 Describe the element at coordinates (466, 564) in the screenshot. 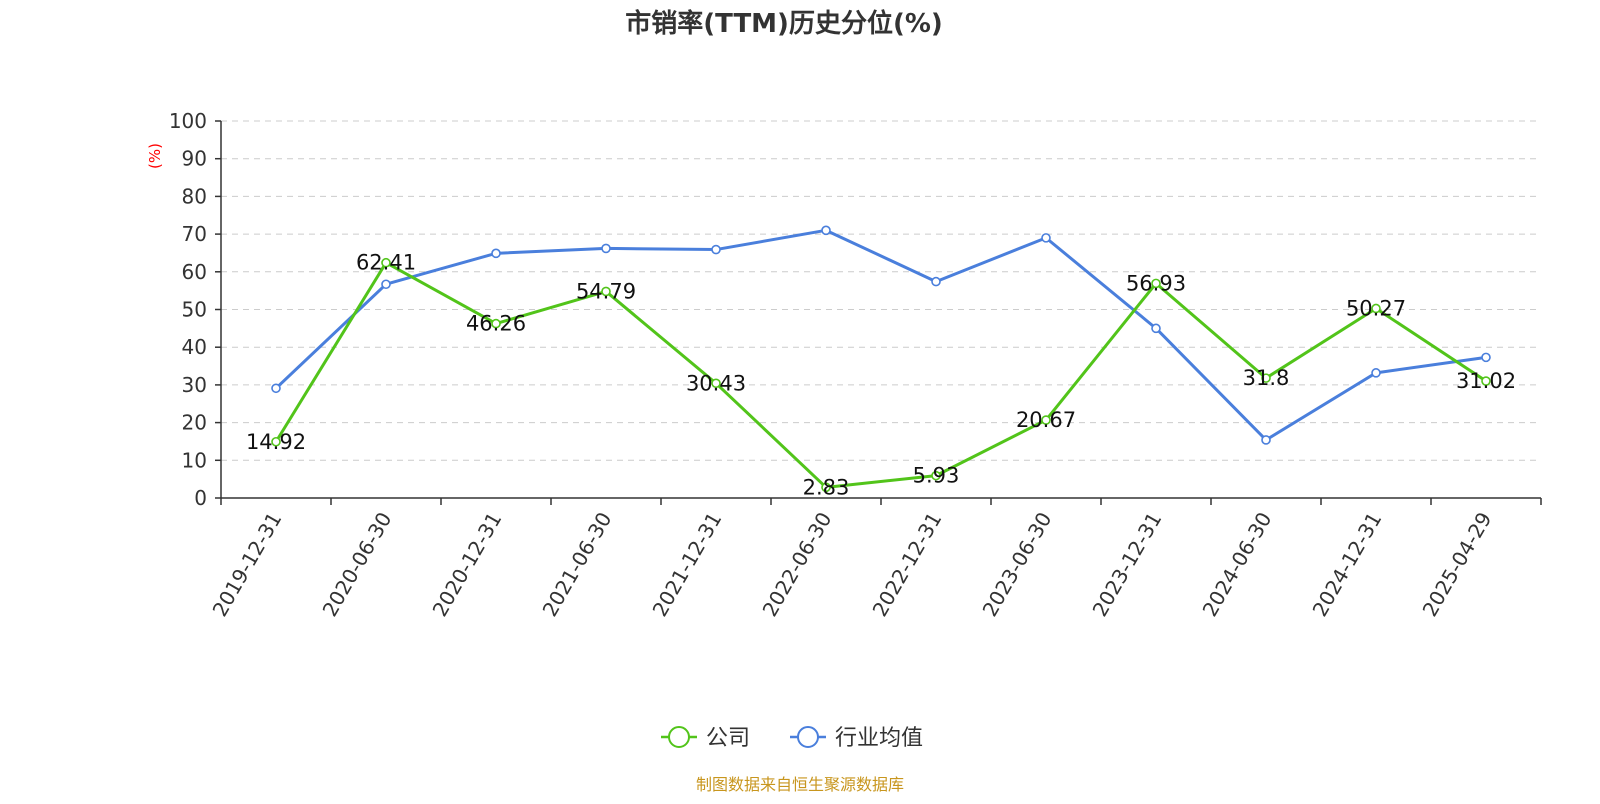

I see `x-tick-label: 2020-12-31` at that location.